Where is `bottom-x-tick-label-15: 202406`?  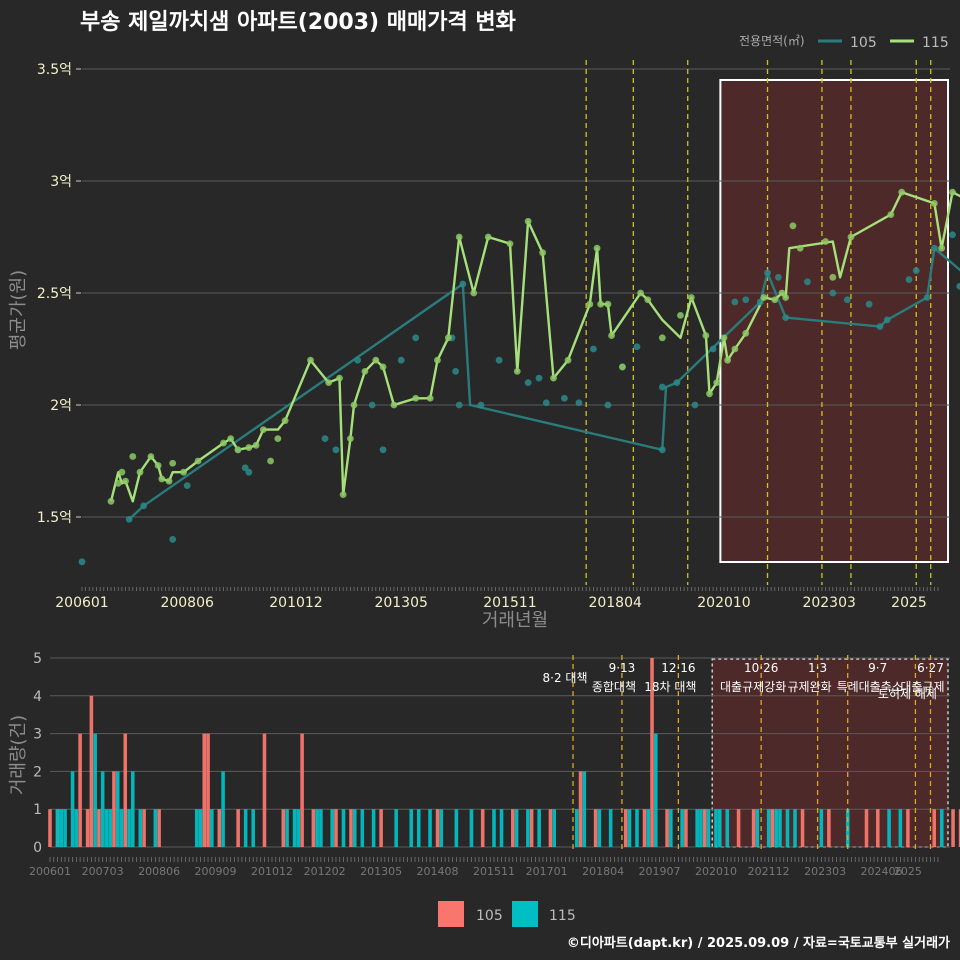 bottom-x-tick-label-15: 202406 is located at coordinates (882, 871).